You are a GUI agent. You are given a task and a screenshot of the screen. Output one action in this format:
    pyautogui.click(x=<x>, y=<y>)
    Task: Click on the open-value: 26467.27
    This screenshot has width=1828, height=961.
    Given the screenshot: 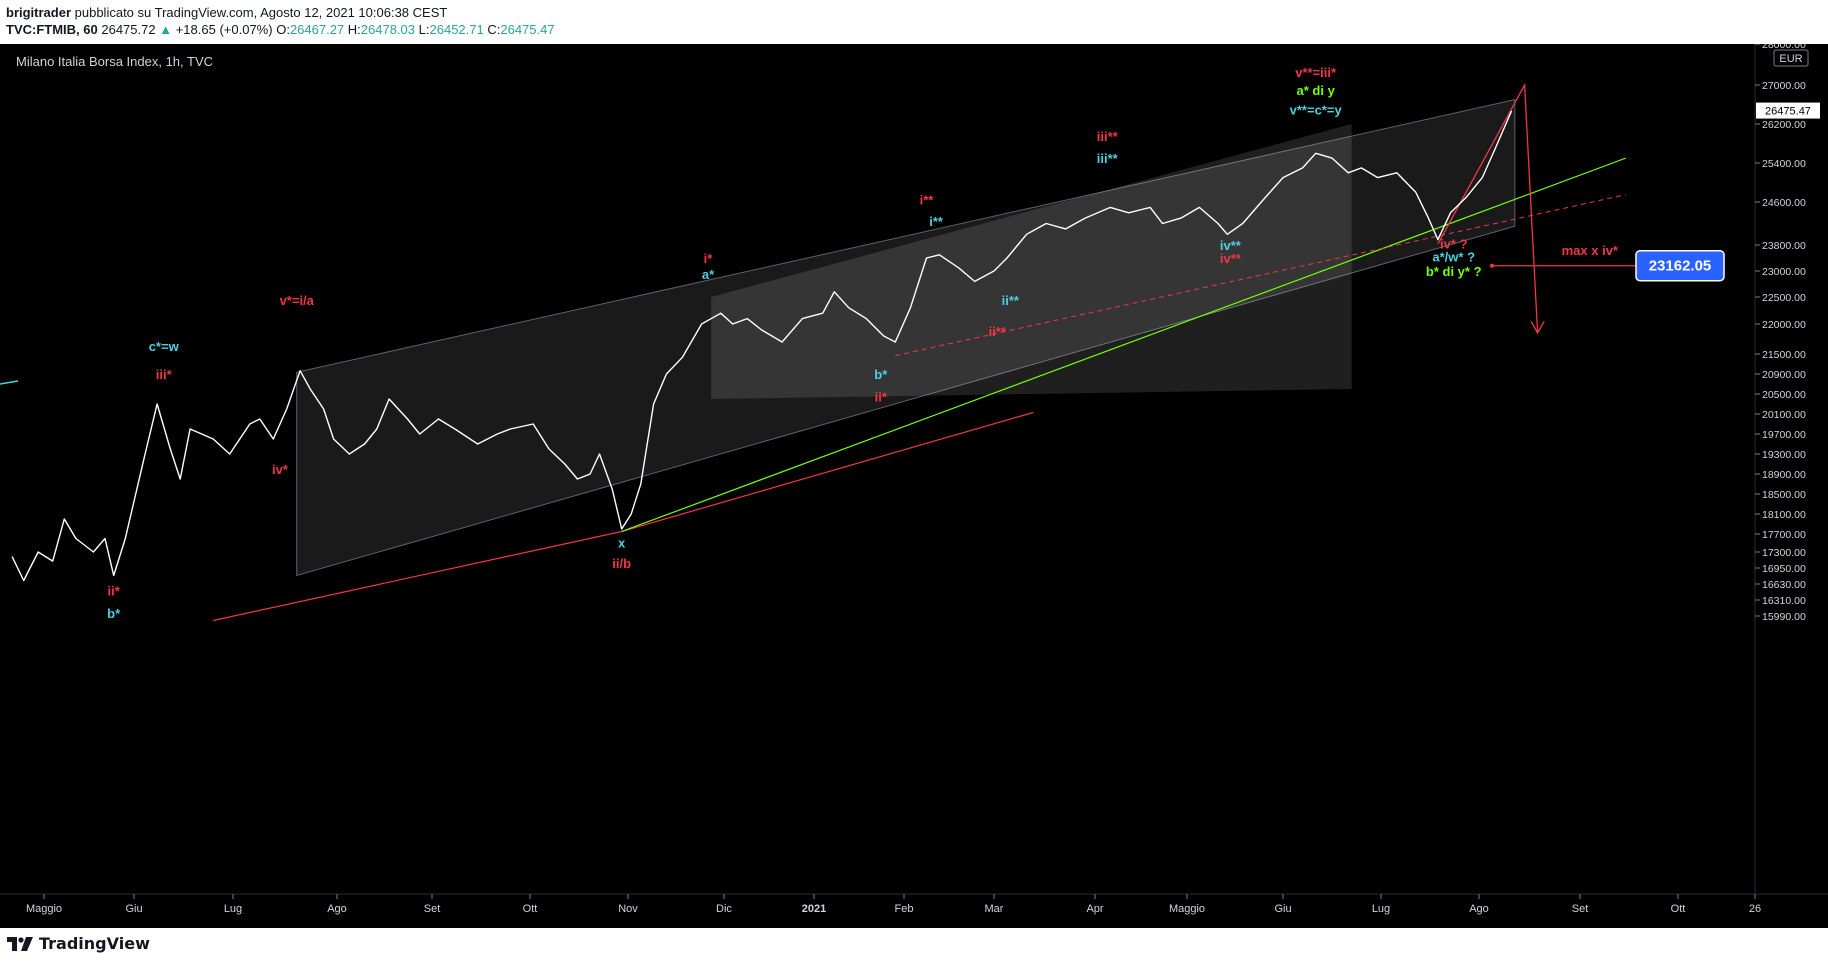 What is the action you would take?
    pyautogui.click(x=317, y=29)
    